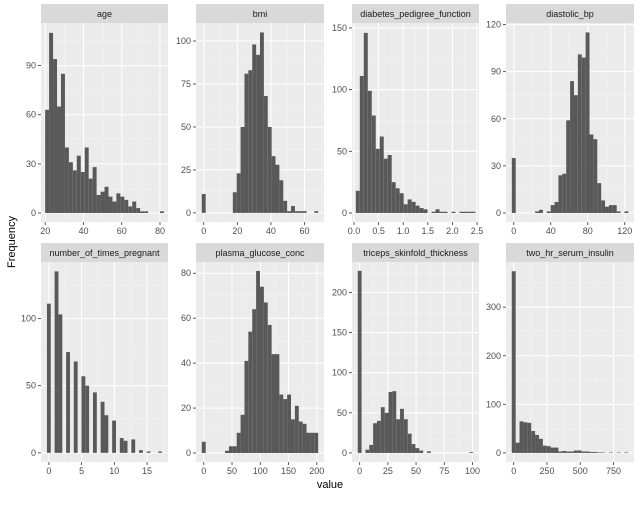  What do you see at coordinates (288, 471) in the screenshot?
I see `x-tick-label: 150` at bounding box center [288, 471].